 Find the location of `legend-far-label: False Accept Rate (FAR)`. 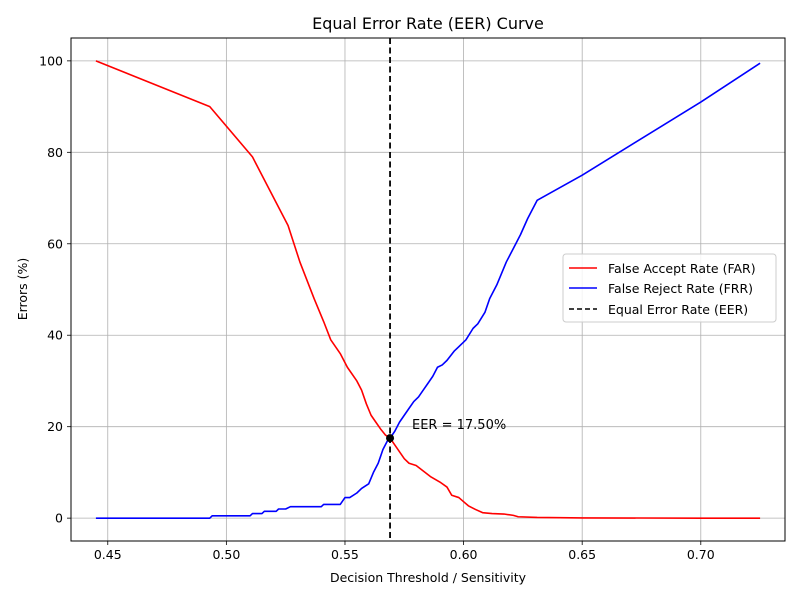

legend-far-label: False Accept Rate (FAR) is located at coordinates (682, 268).